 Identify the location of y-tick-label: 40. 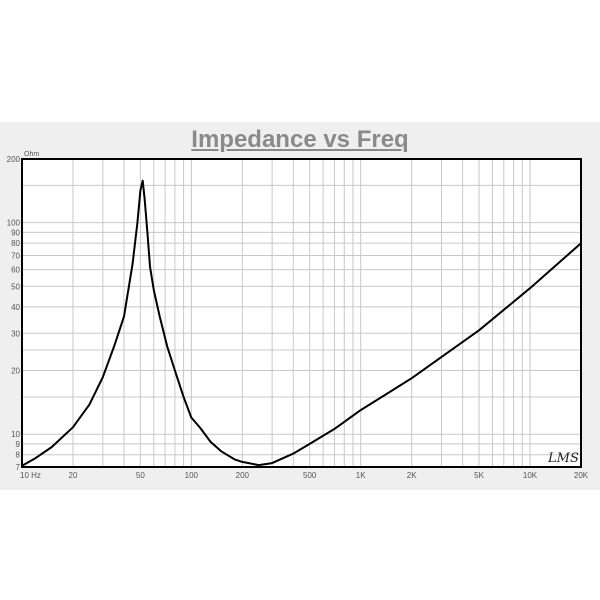
(15, 307).